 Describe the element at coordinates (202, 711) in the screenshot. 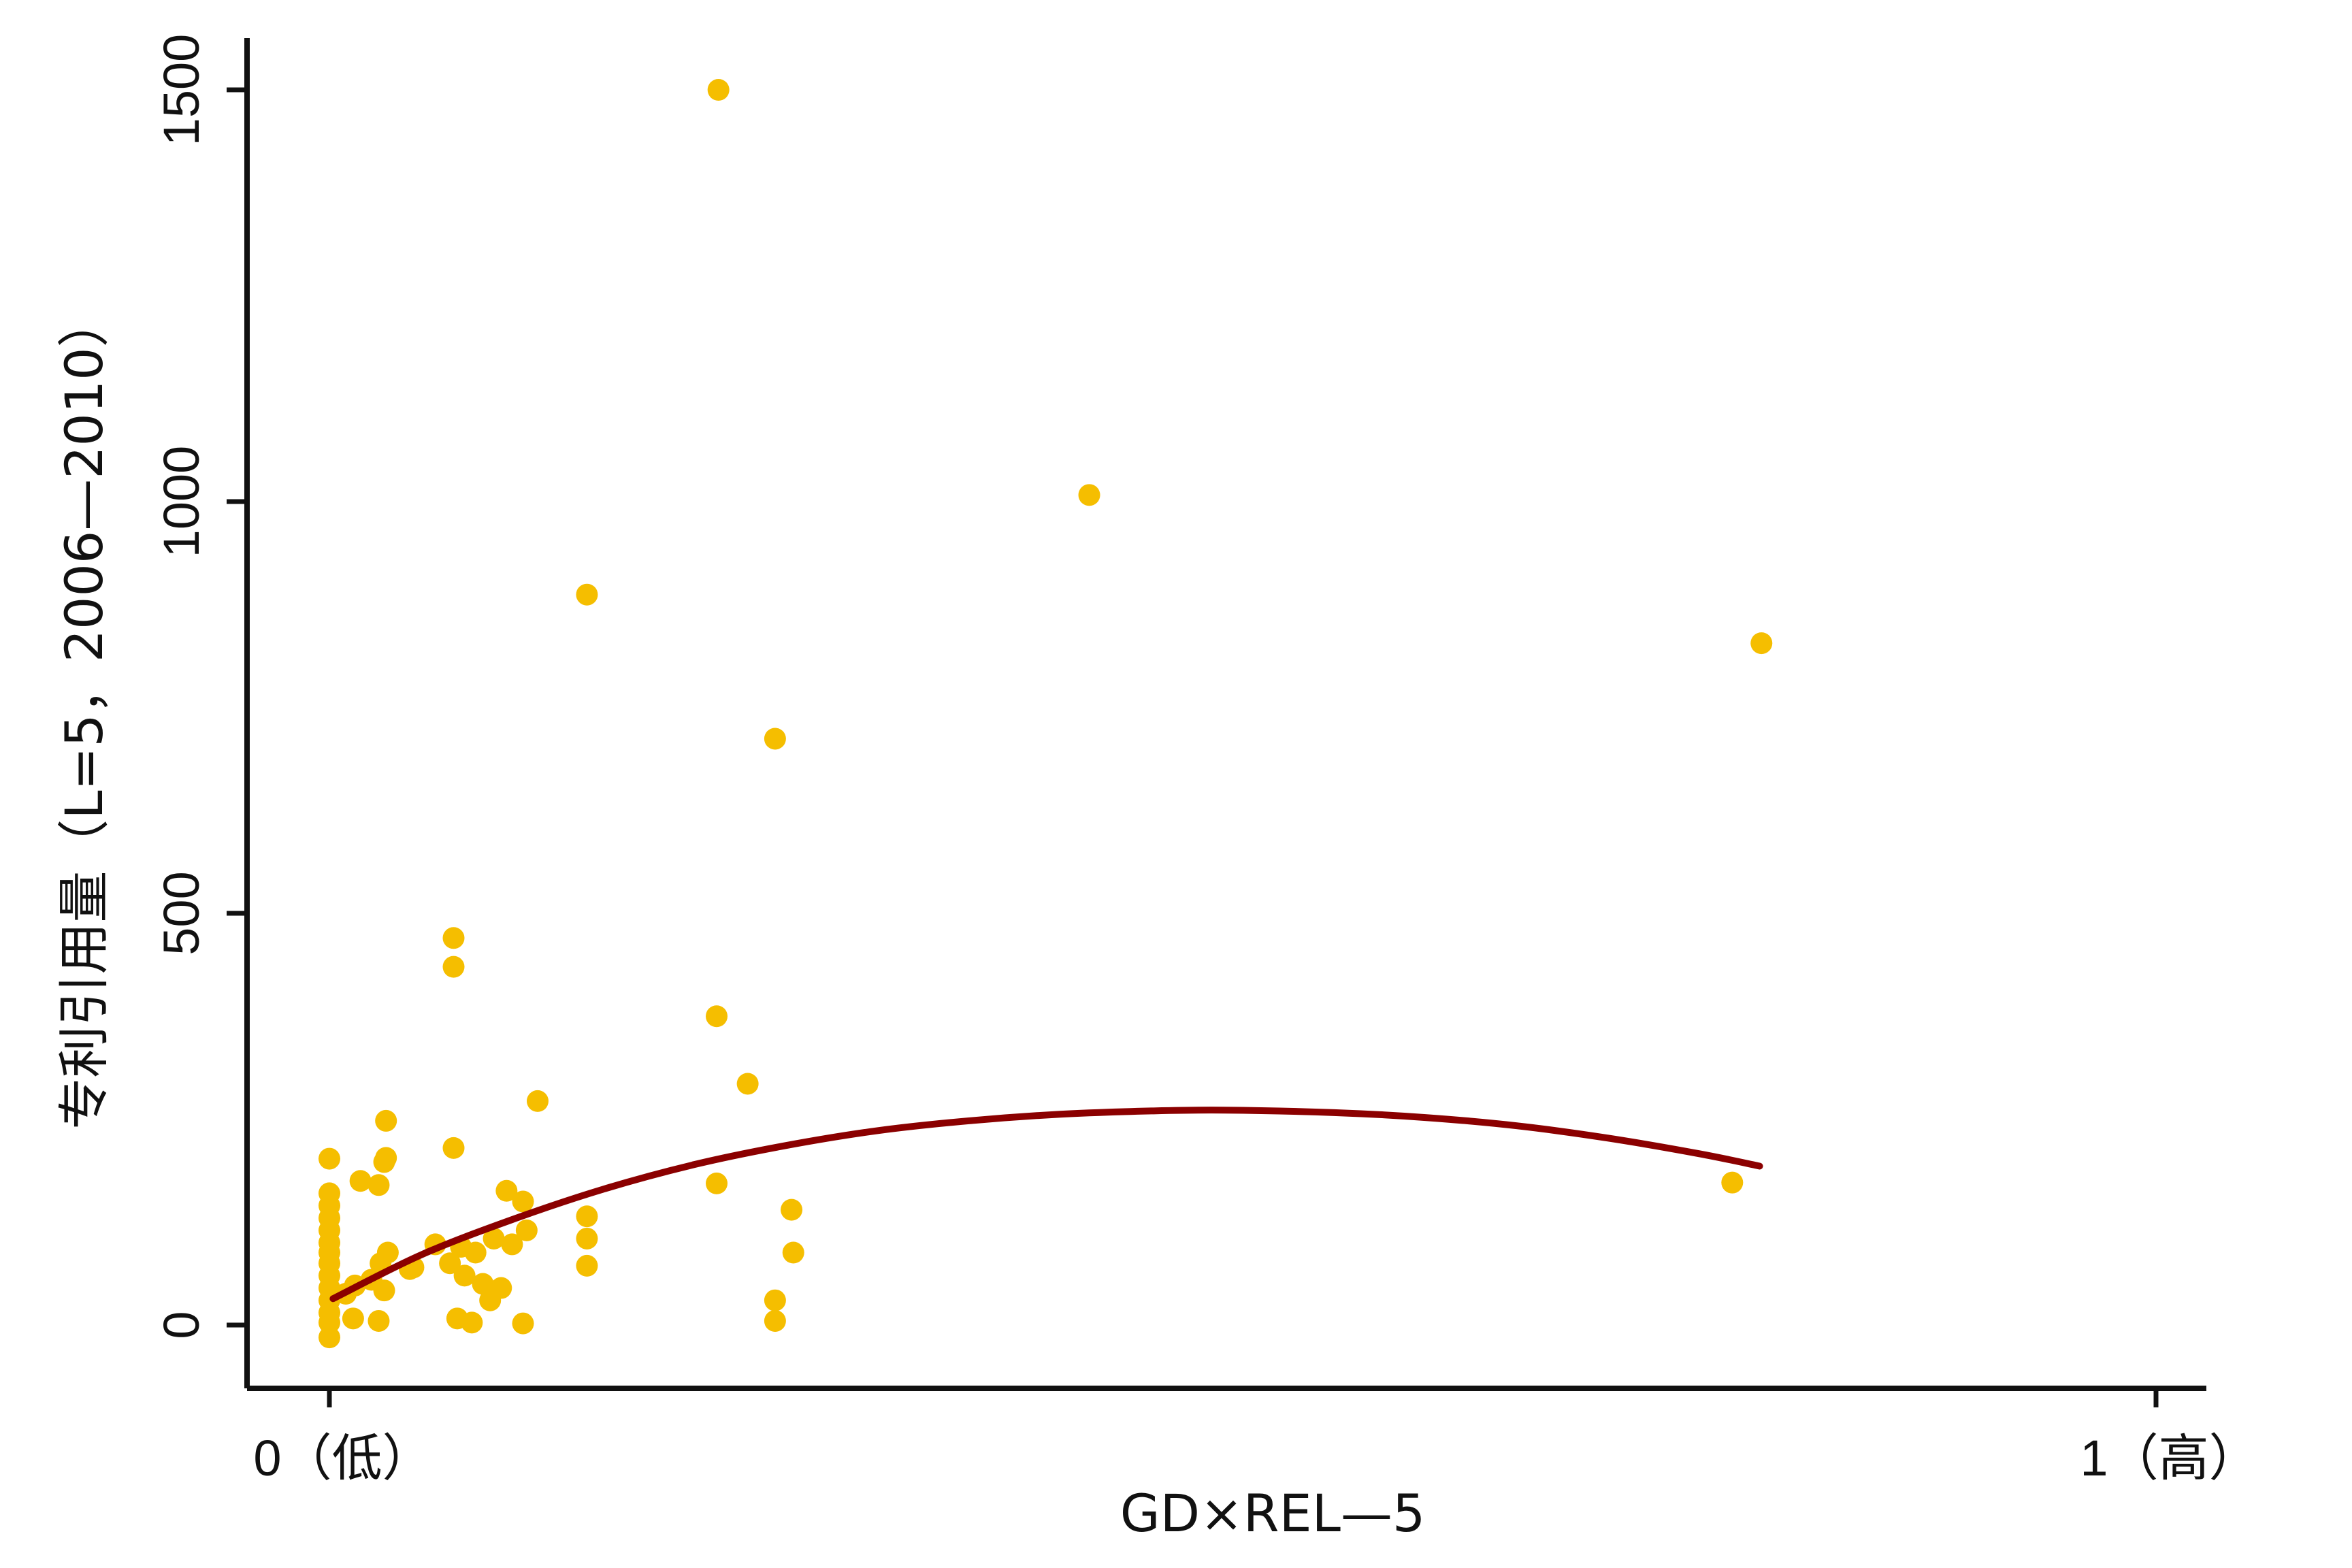

I see `y-axis: 0 500 1000 1500` at that location.